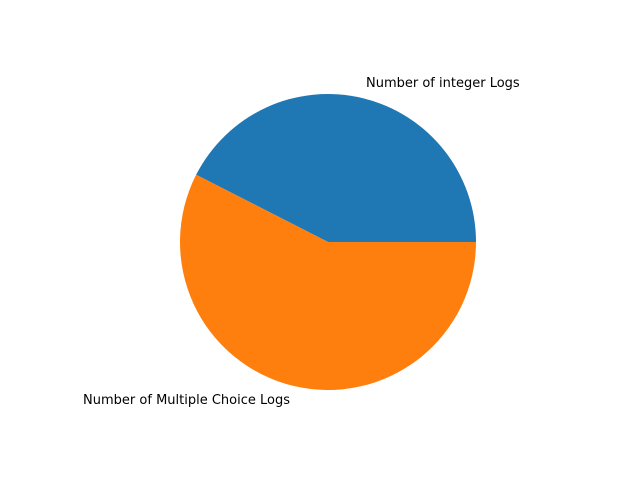  I want to click on pie-slice-label: Number of integer Logs, so click(443, 83).